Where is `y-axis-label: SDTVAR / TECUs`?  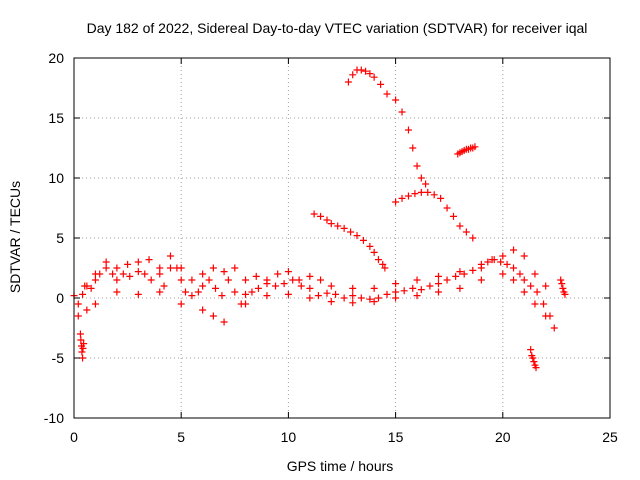 y-axis-label: SDTVAR / TECUs is located at coordinates (15, 237).